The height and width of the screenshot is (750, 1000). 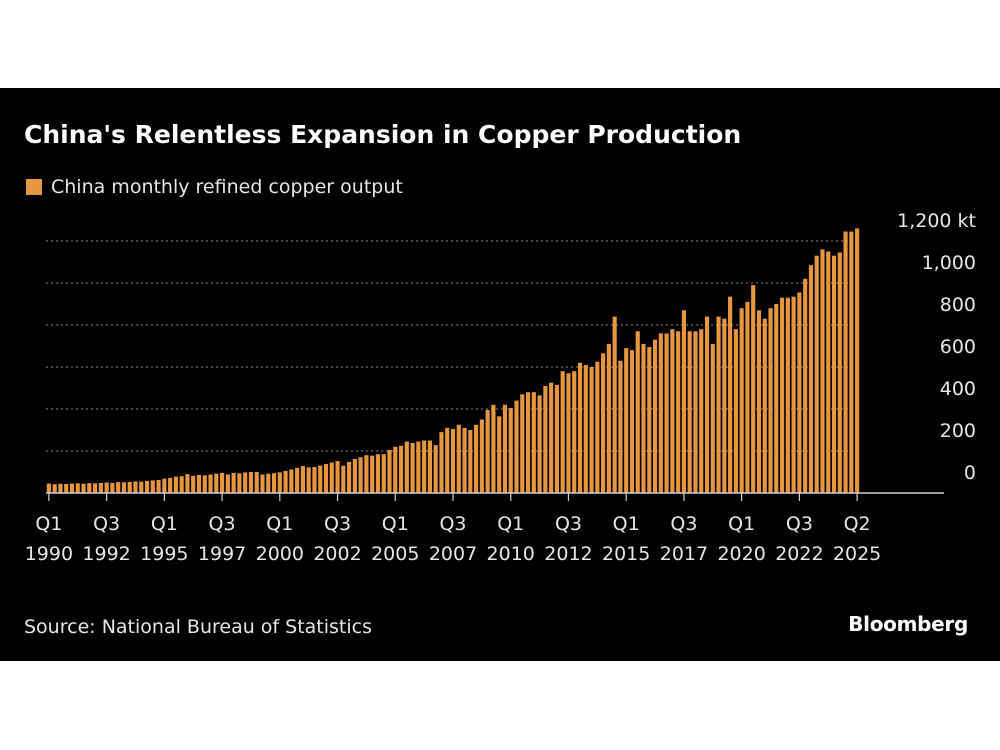 I want to click on x-tick-label-year: 1995, so click(x=164, y=554).